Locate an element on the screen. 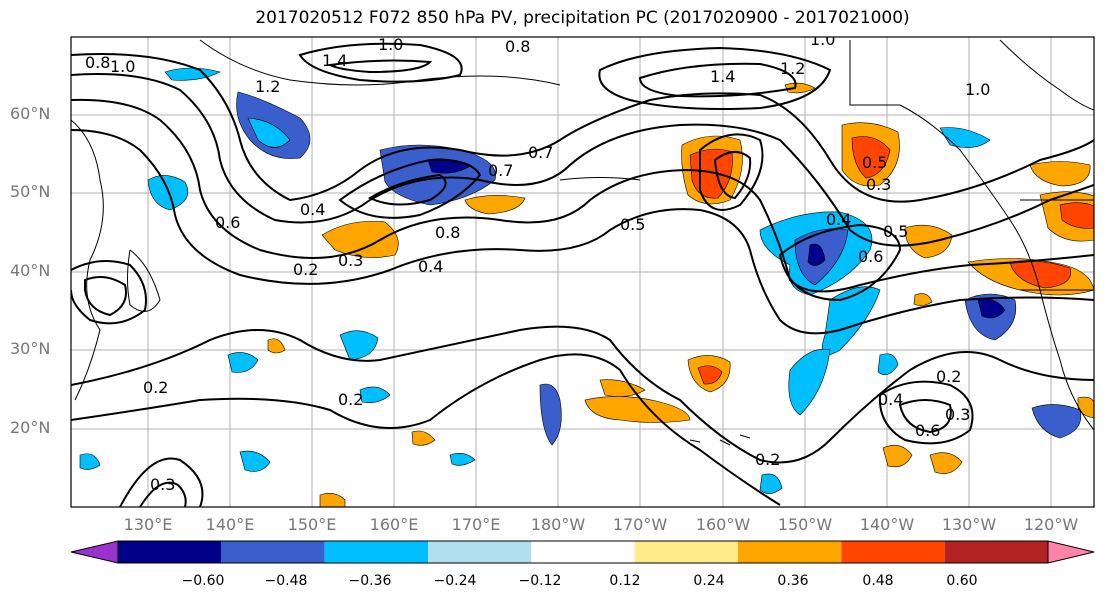  colorbar-tick: −0.60 is located at coordinates (203, 581).